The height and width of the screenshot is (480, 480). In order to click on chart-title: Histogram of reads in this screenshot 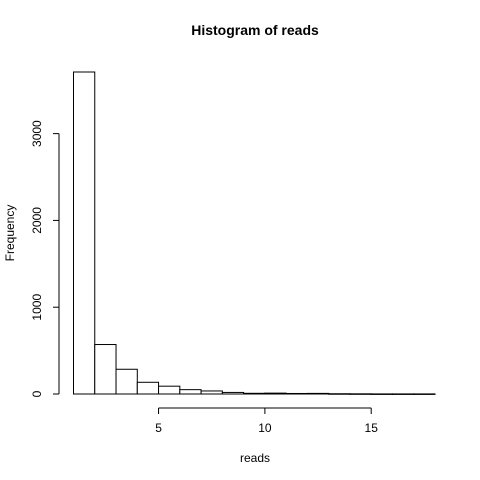, I will do `click(255, 30)`.